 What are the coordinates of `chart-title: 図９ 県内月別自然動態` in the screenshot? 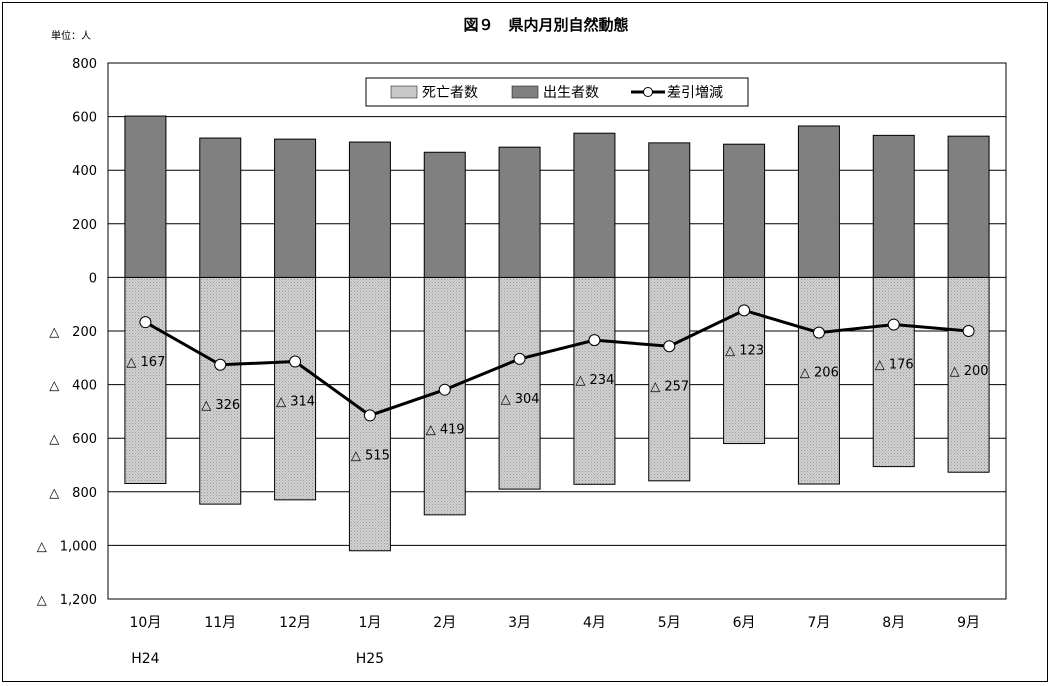 It's located at (545, 25).